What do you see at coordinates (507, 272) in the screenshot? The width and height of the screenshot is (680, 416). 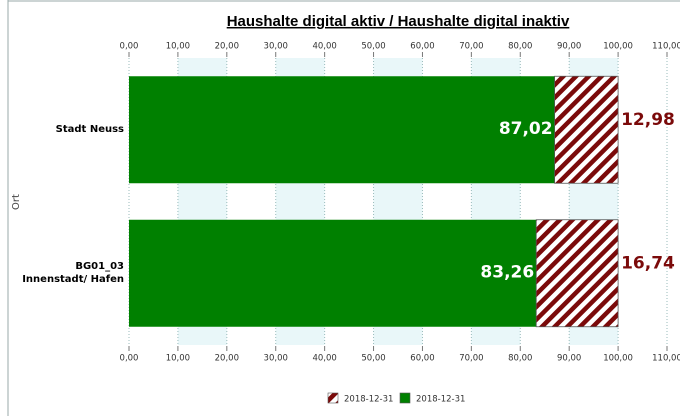 I see `data-label: 83,26` at bounding box center [507, 272].